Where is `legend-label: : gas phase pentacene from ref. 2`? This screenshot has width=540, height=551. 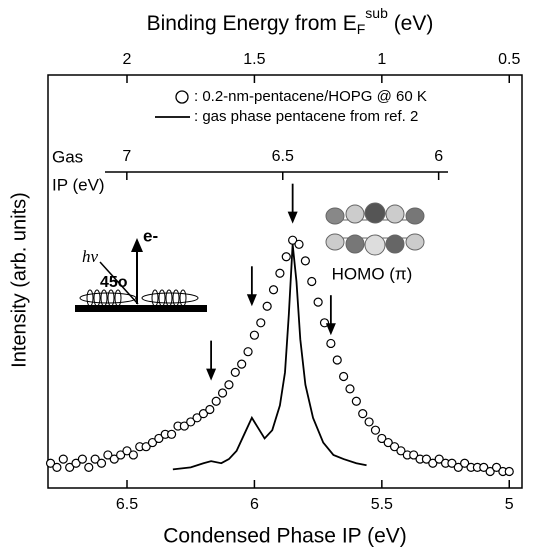 legend-label: : gas phase pentacene from ref. 2 is located at coordinates (306, 116).